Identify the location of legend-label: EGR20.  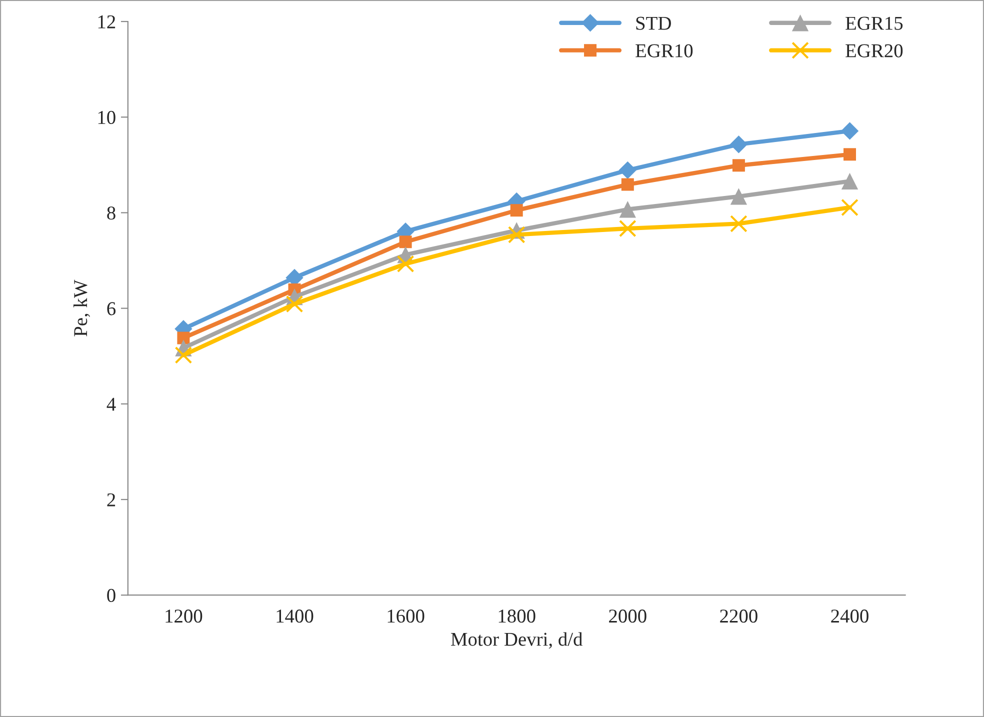
(874, 51).